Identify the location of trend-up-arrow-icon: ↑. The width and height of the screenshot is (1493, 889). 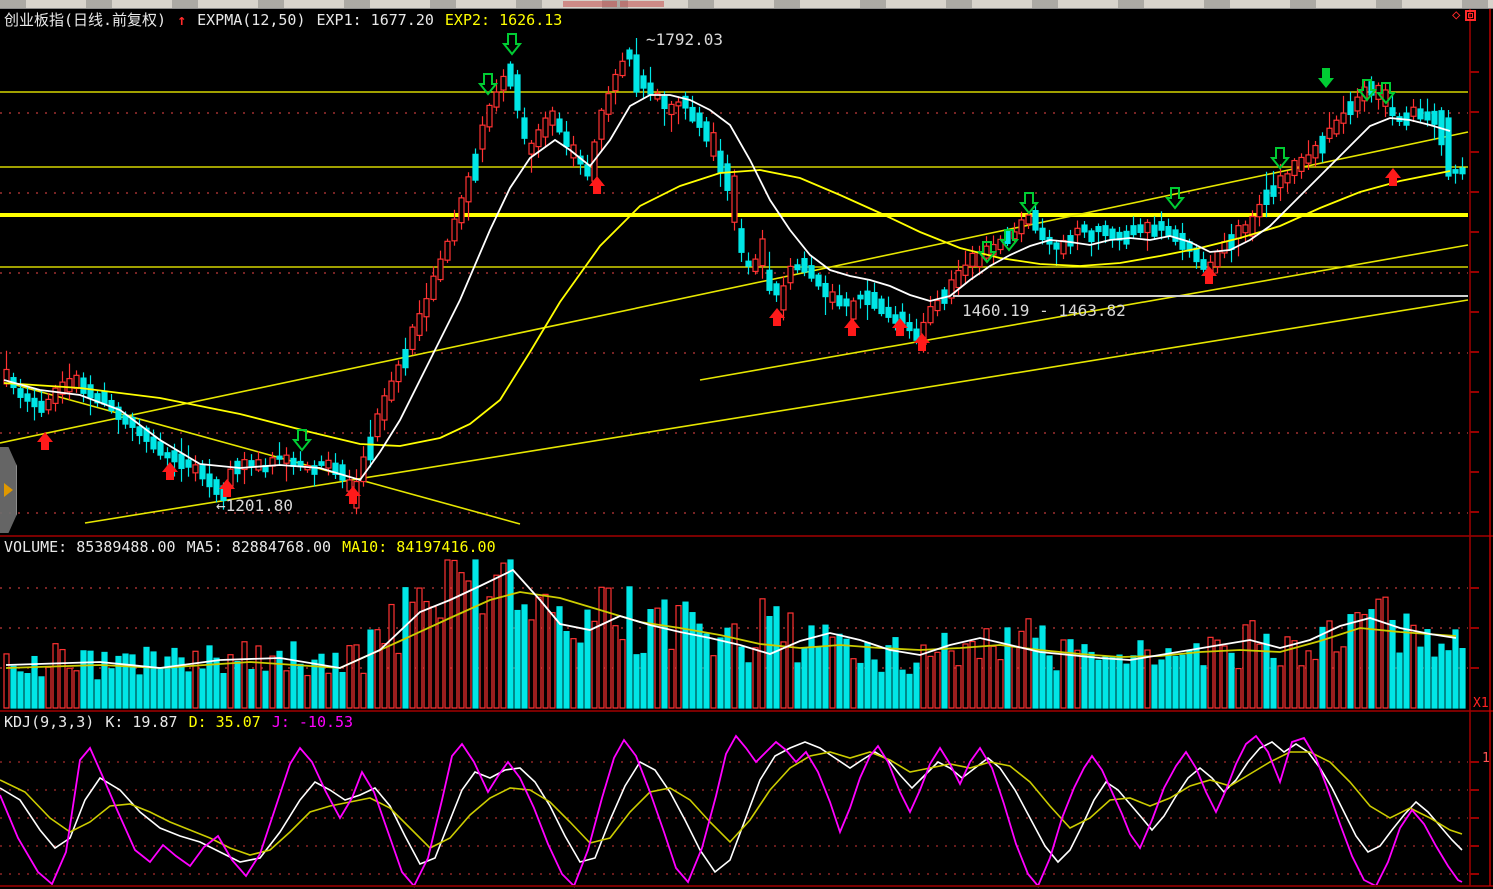
(182, 20).